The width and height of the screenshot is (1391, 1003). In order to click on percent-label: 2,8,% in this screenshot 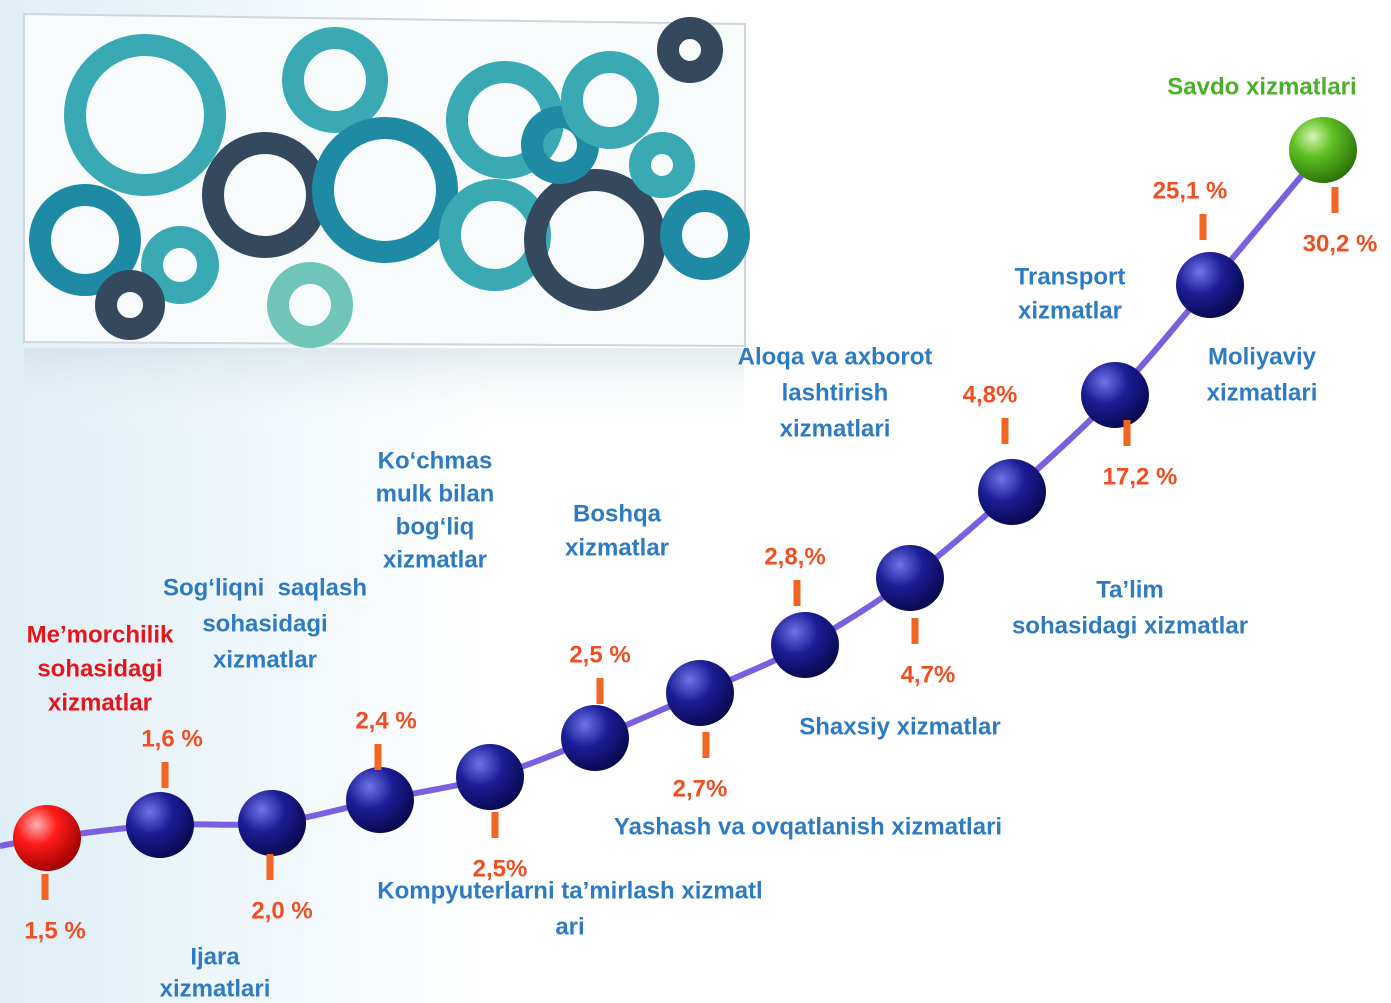, I will do `click(794, 556)`.